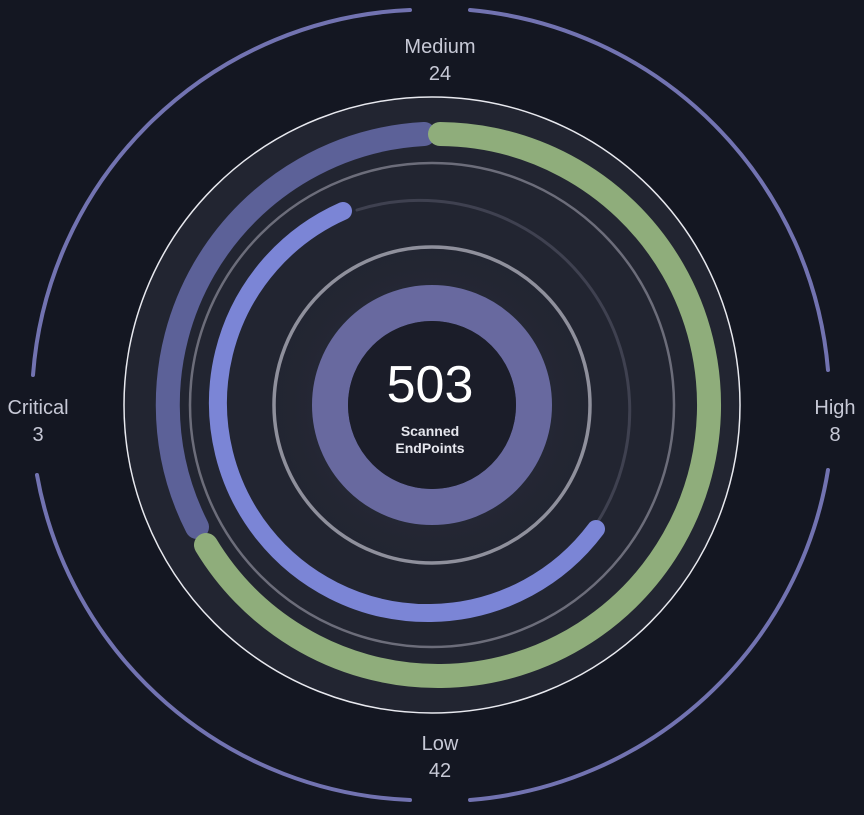 The height and width of the screenshot is (815, 864). What do you see at coordinates (440, 61) in the screenshot?
I see `severity-label-medium: Medium 24` at bounding box center [440, 61].